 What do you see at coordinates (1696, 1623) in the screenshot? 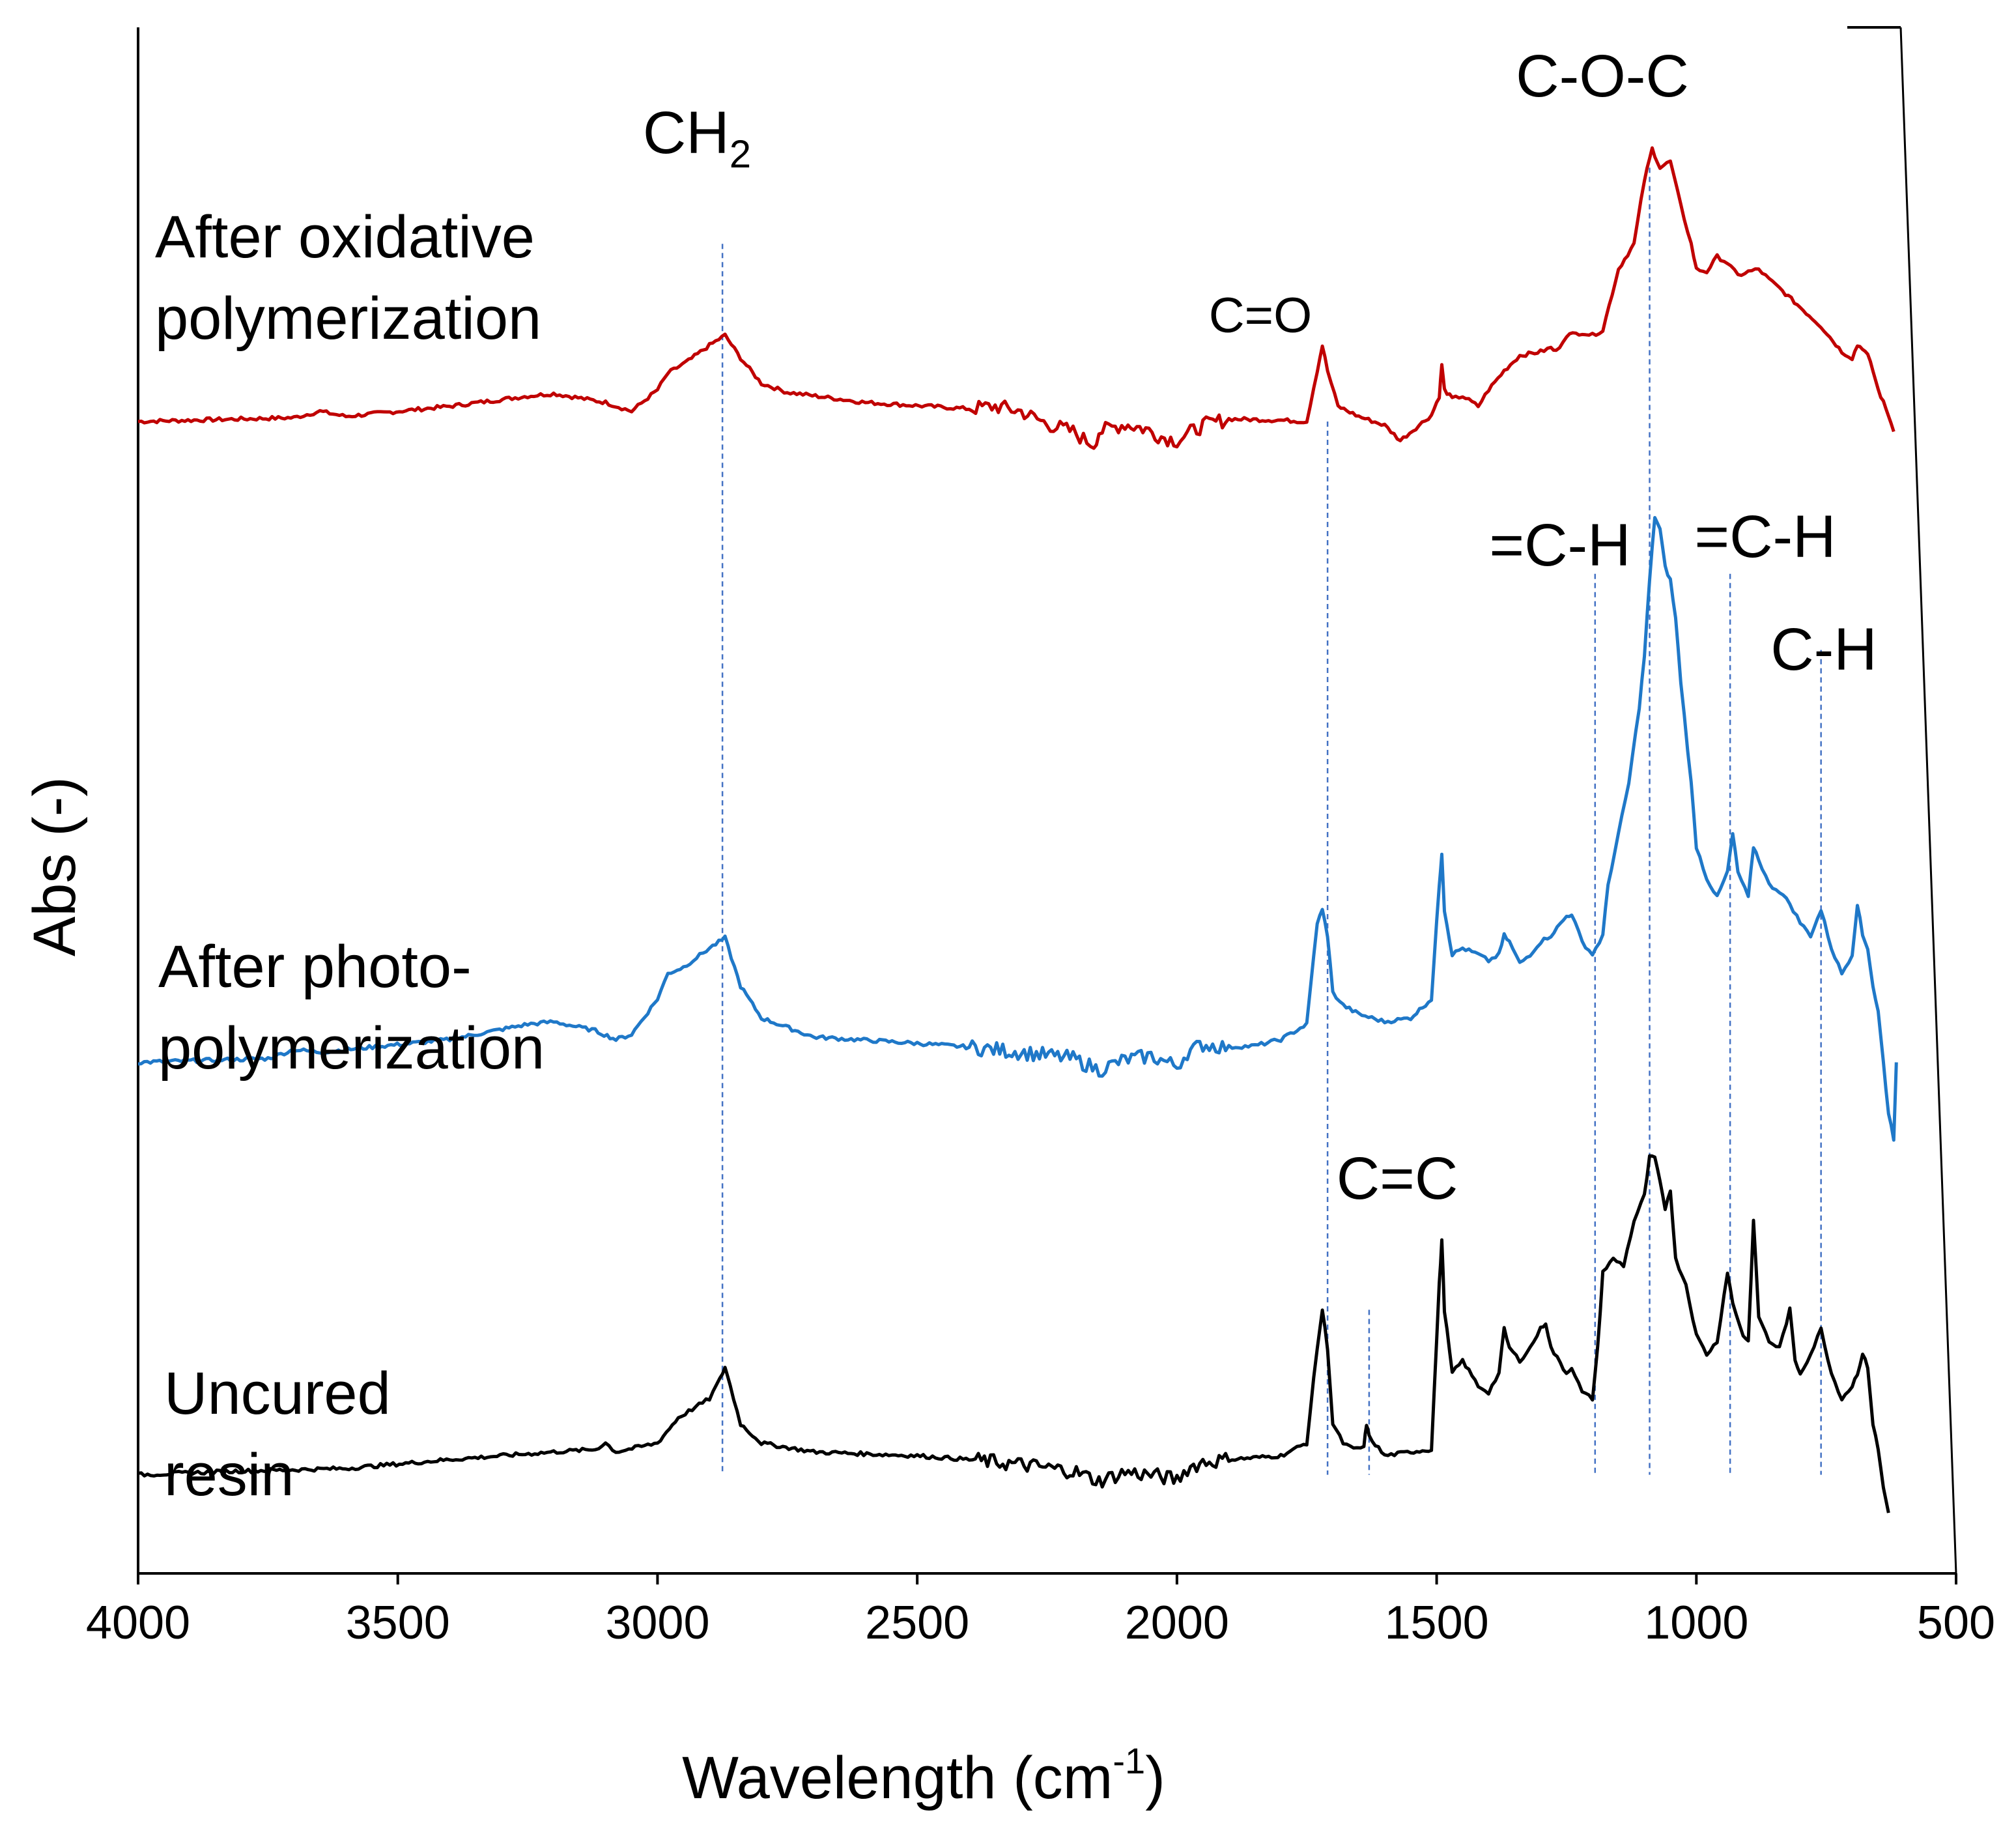
I see `x-tick-label: 1000` at bounding box center [1696, 1623].